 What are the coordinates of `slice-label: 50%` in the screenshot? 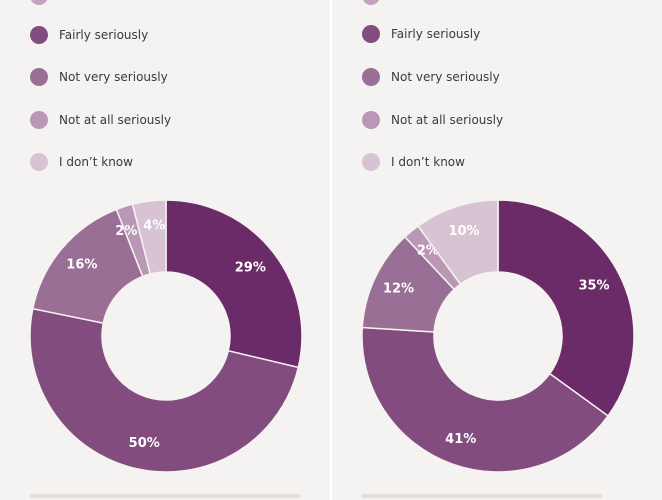 It's located at (144, 443).